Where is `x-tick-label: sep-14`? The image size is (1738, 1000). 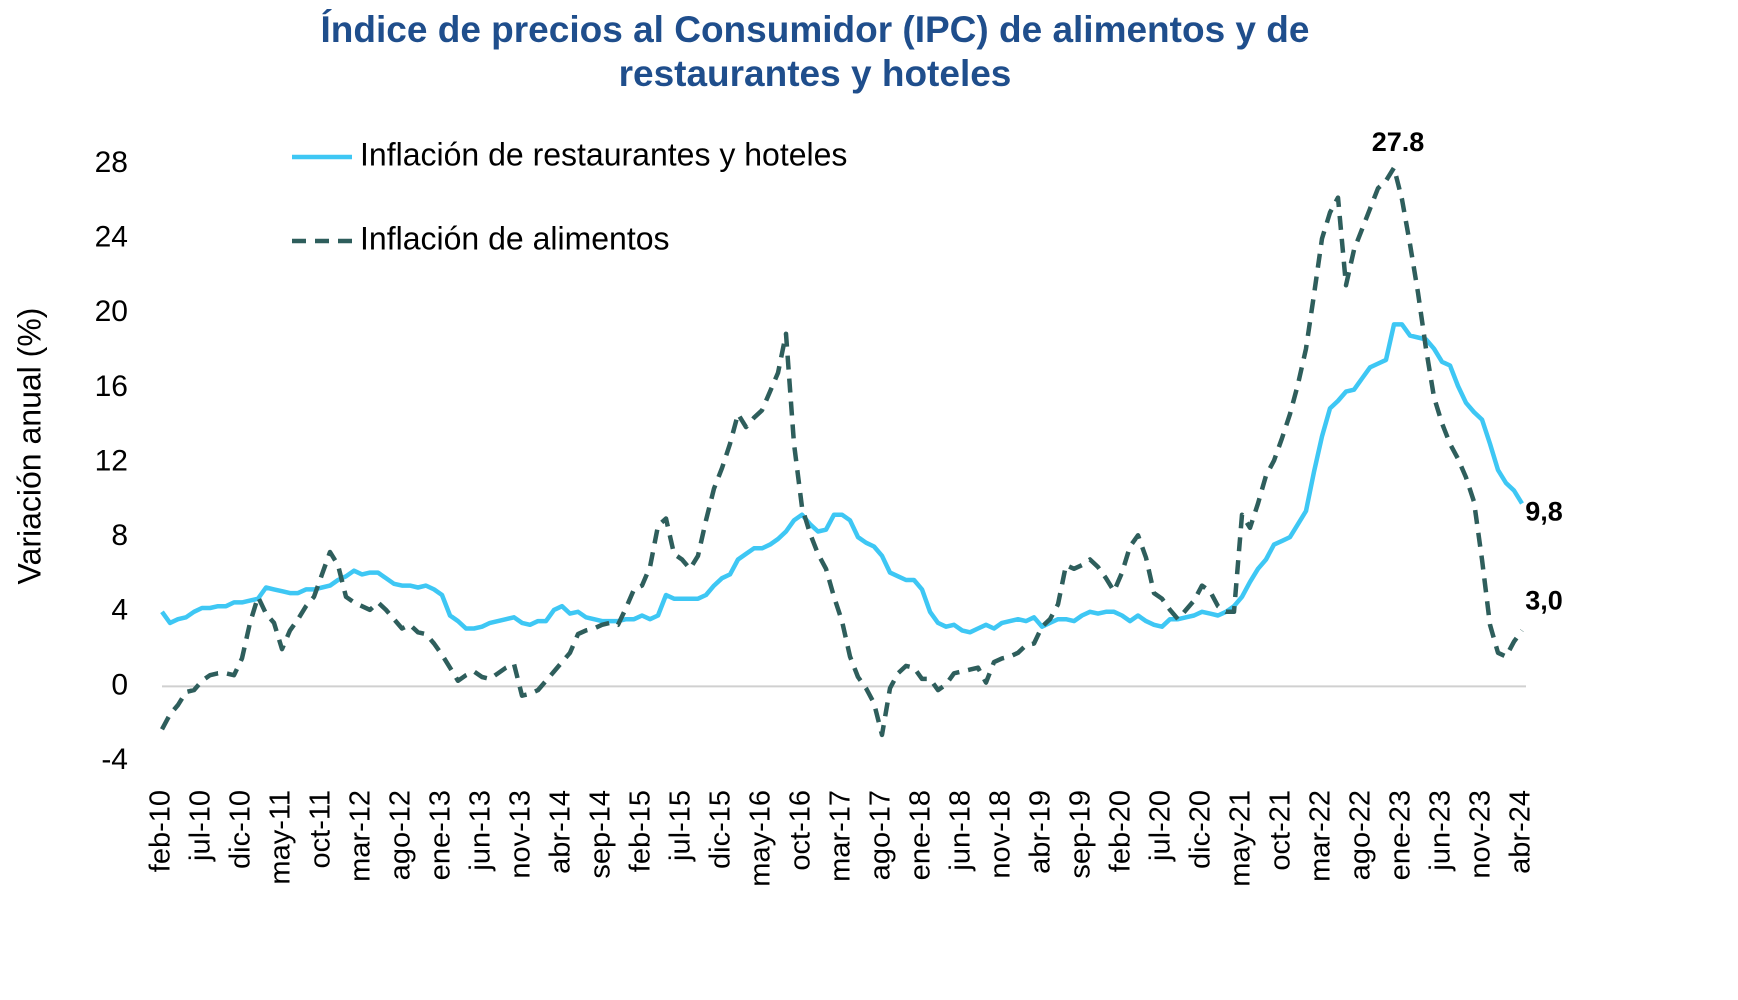 x-tick-label: sep-14 is located at coordinates (601, 834).